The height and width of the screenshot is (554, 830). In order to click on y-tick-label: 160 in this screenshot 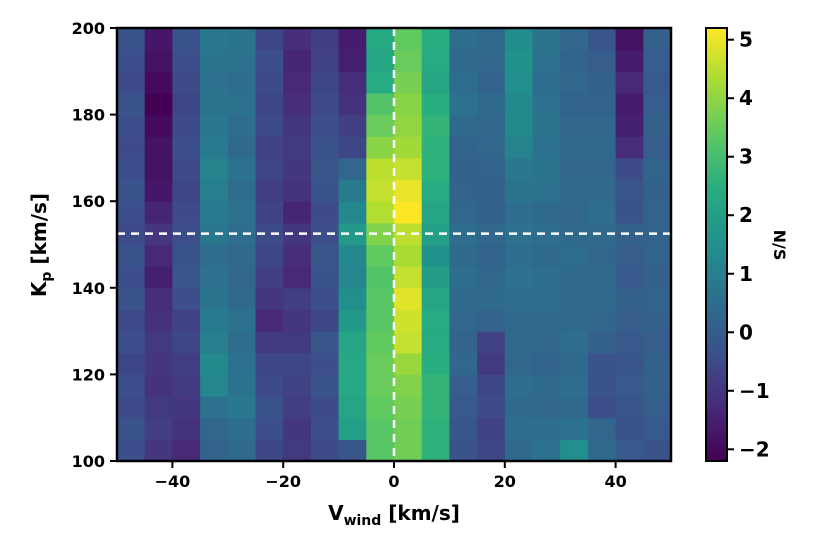, I will do `click(88, 201)`.